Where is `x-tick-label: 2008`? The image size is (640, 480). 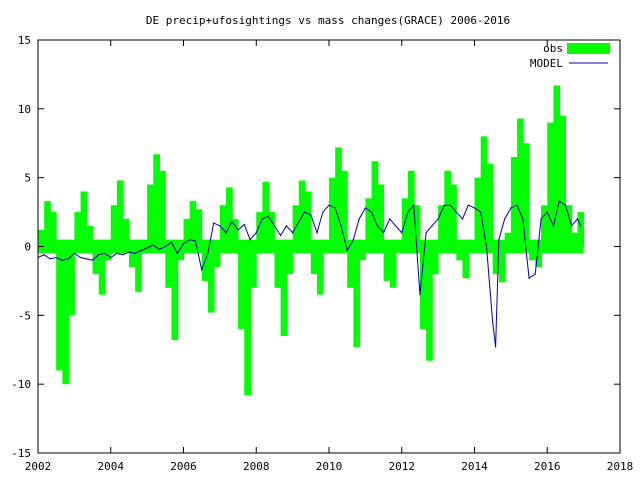
x-tick-label: 2008 is located at coordinates (256, 466).